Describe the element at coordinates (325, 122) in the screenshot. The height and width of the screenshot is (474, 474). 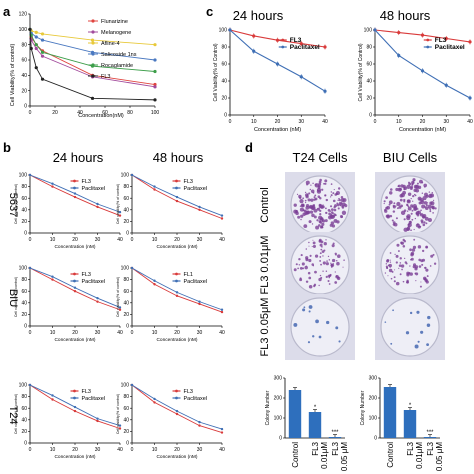
I see `x-tick-label: 40` at that location.